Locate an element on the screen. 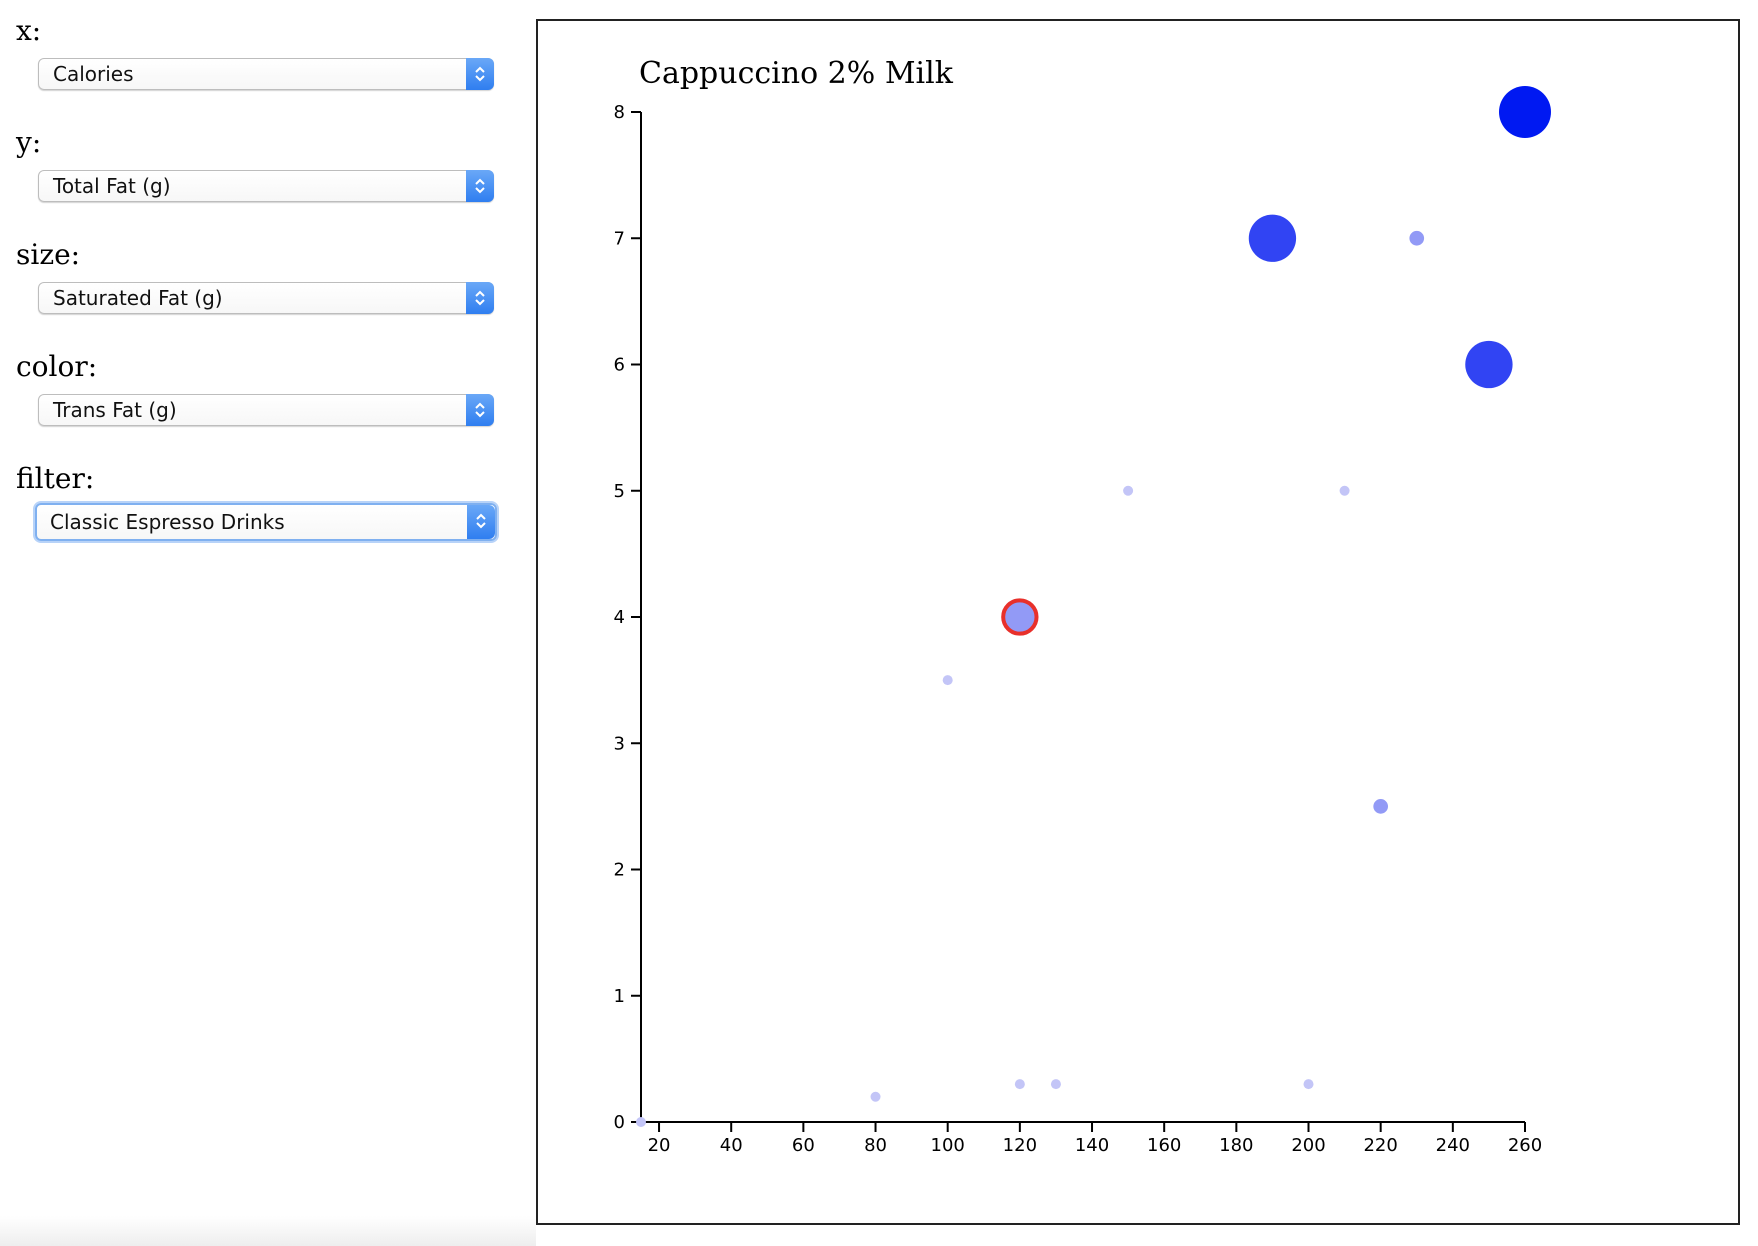  highlighted-point is located at coordinates (1020, 617).